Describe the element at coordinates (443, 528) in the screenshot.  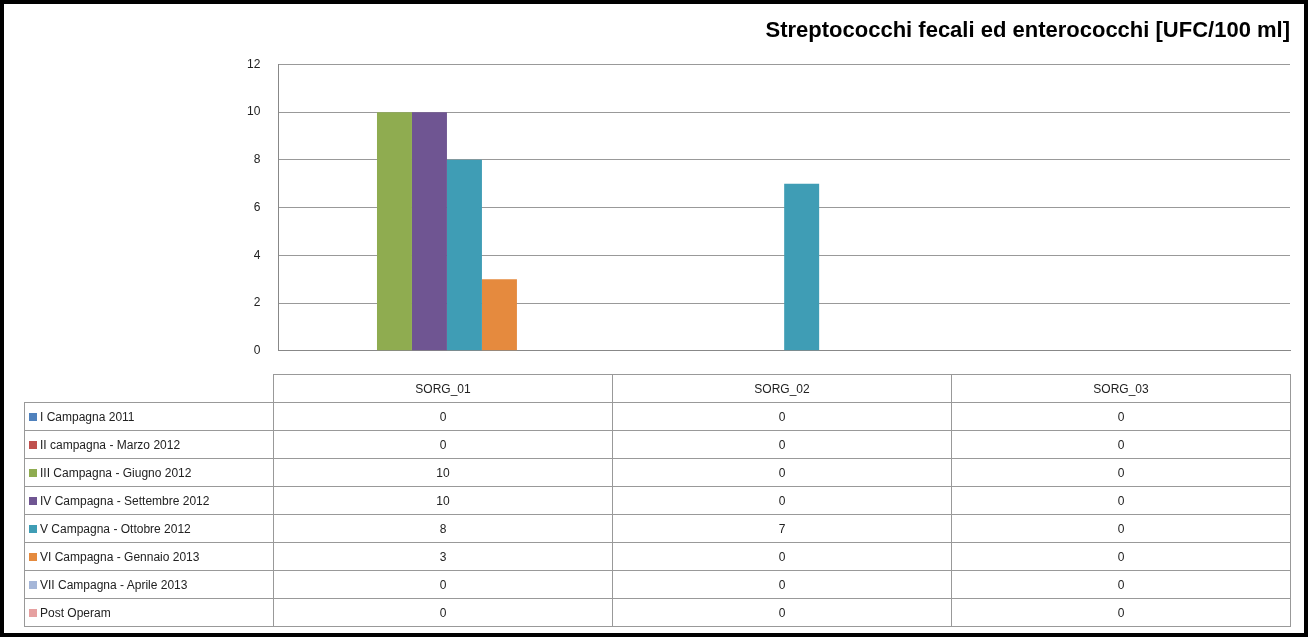
I see `data-label: 8` at that location.